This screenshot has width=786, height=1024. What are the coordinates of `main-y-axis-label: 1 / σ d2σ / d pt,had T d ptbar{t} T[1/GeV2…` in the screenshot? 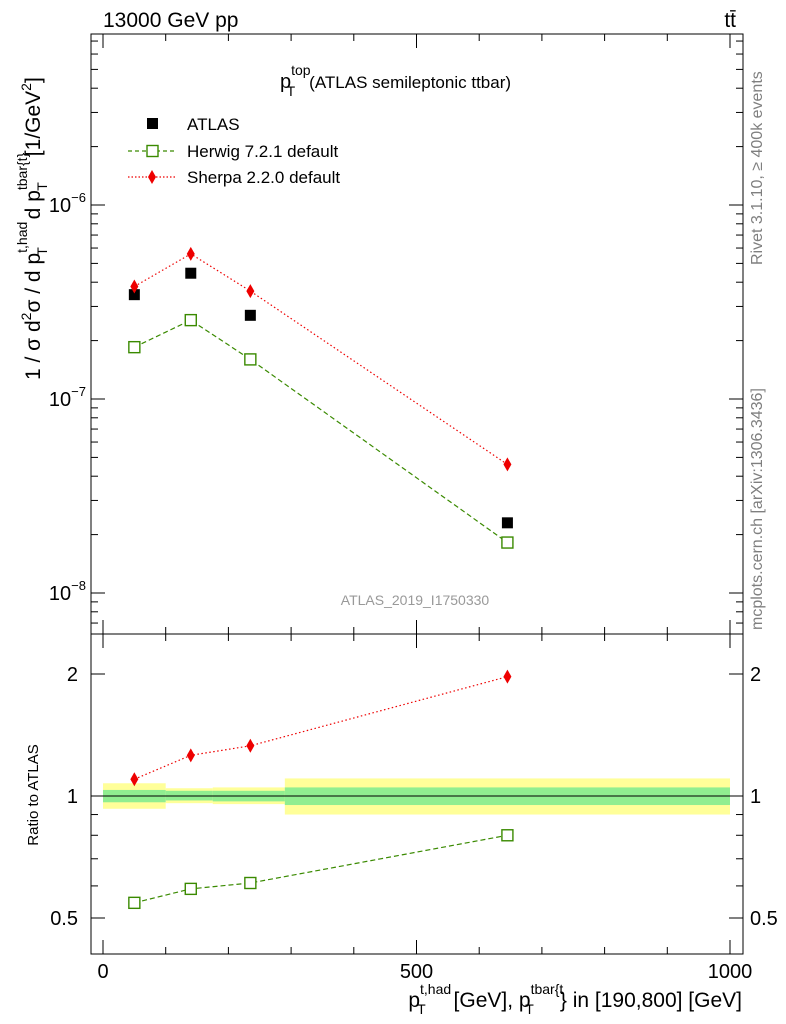 It's located at (32, 228).